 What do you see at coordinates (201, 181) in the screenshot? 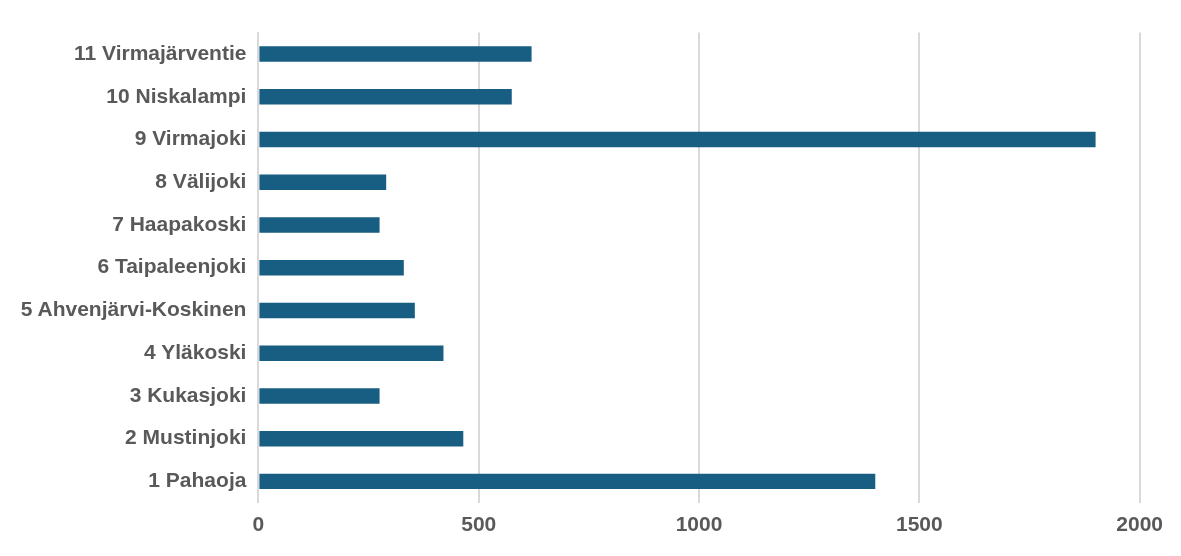
I see `y-tick-label: 8 Välijoki` at bounding box center [201, 181].